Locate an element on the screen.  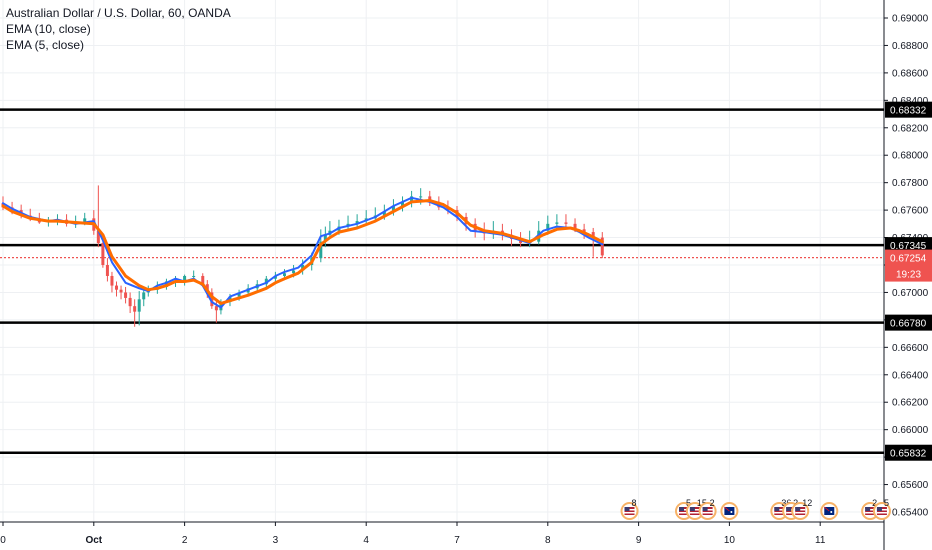
current-price-label: 0.67254 is located at coordinates (908, 259).